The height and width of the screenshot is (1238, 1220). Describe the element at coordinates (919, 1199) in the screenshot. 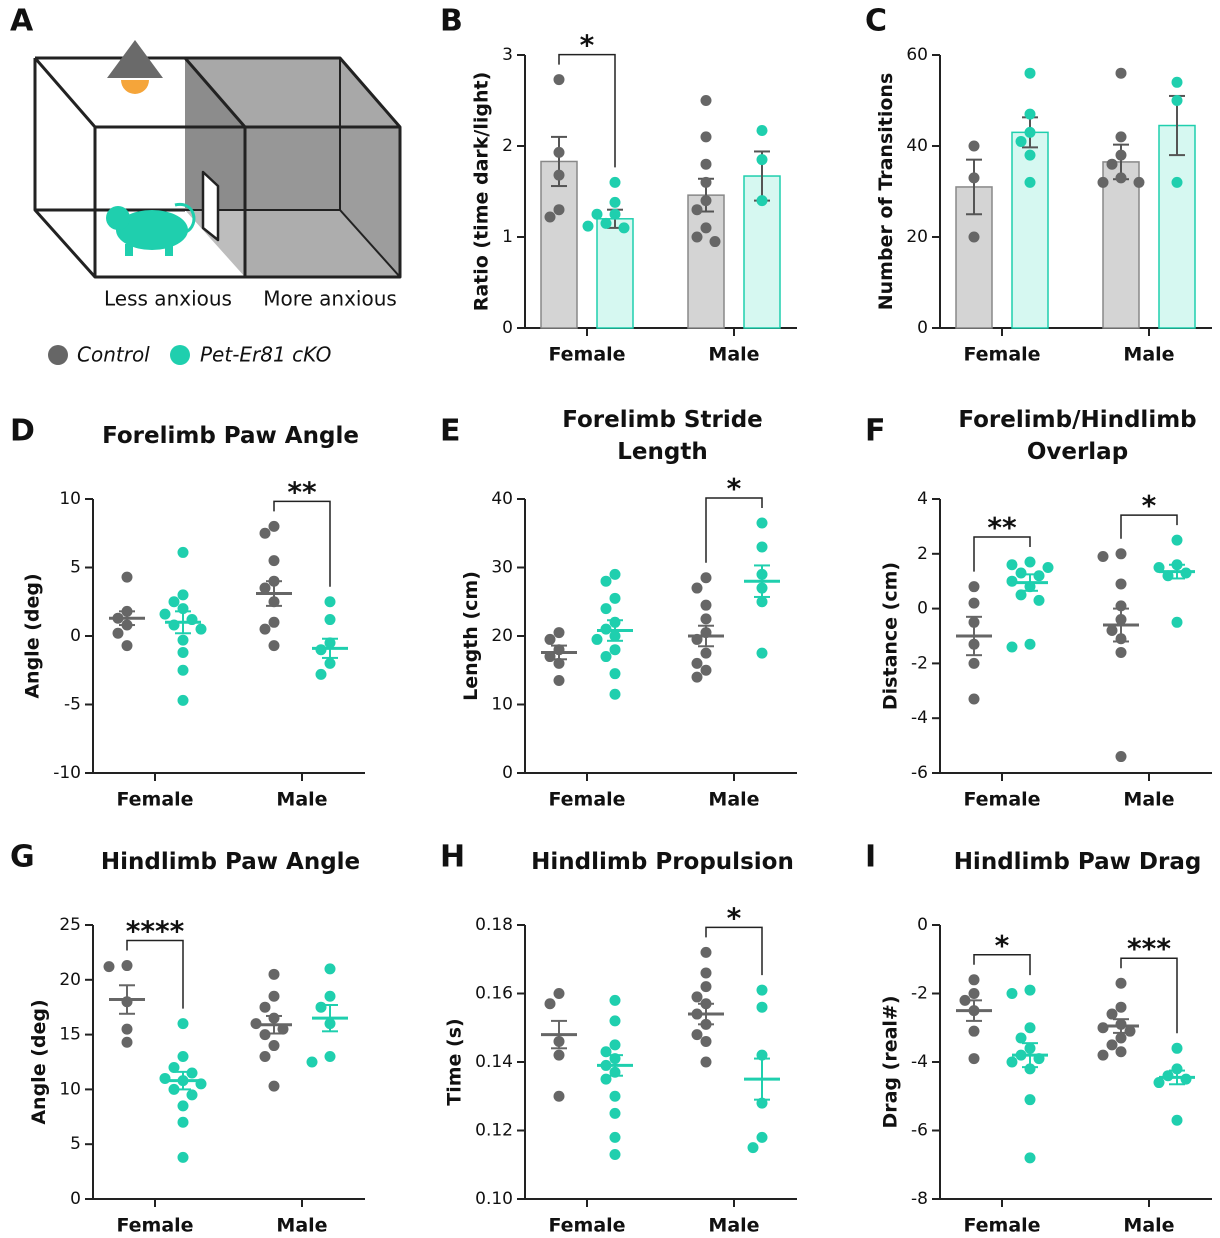

I see `y-tick-label: -8` at that location.